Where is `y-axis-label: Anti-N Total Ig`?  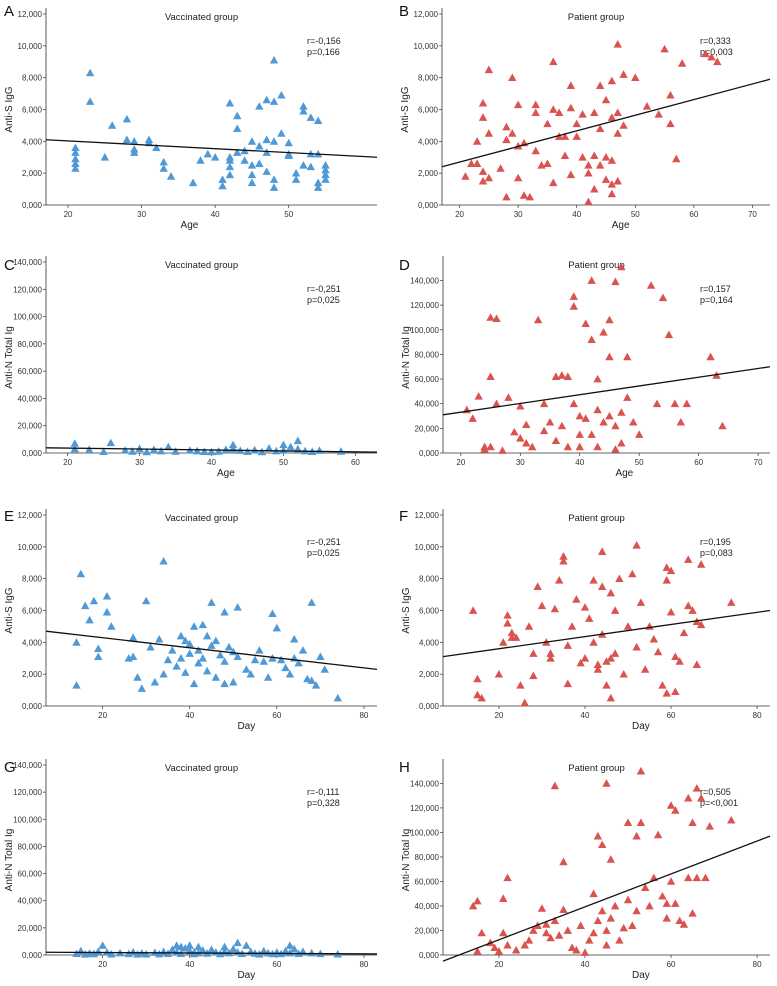
y-axis-label: Anti-N Total Ig is located at coordinates (9, 357).